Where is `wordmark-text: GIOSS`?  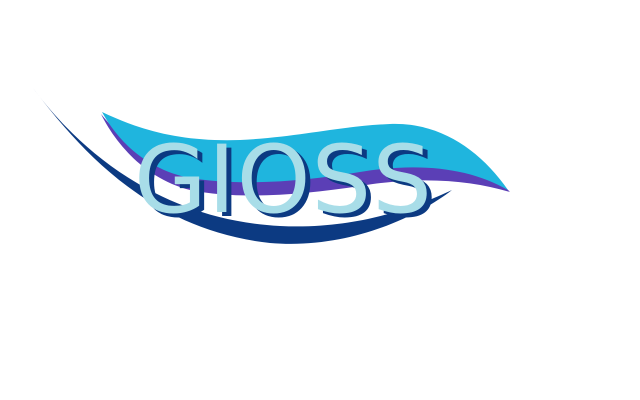 wordmark-text: GIOSS is located at coordinates (283, 180).